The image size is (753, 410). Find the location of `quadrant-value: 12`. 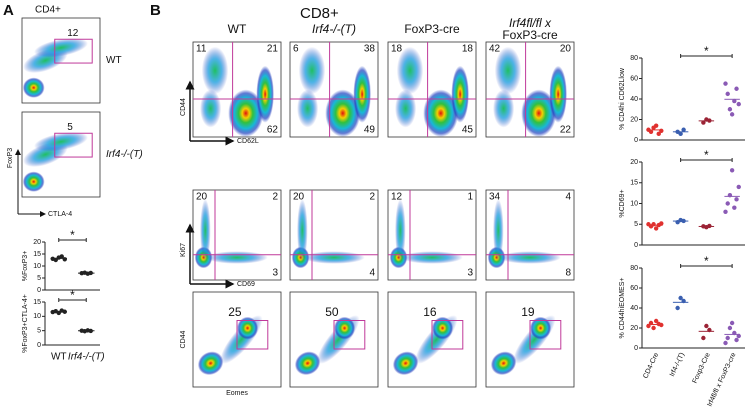

quadrant-value: 12 is located at coordinates (397, 197).